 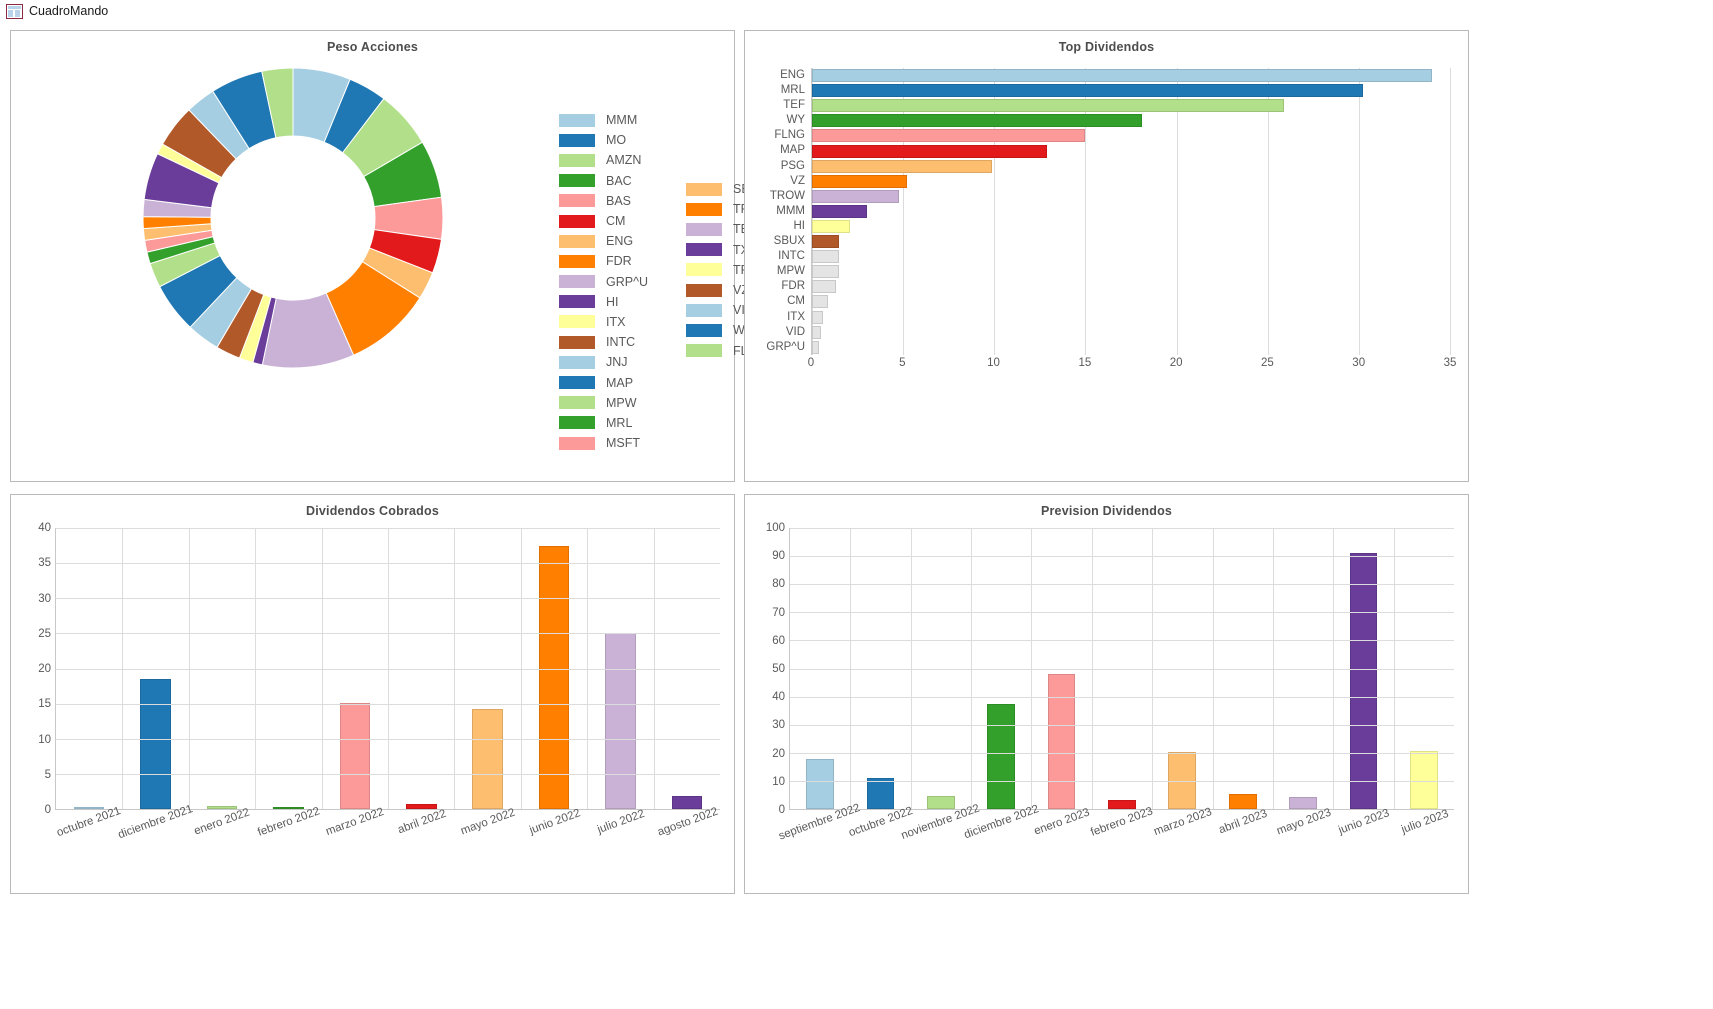 What do you see at coordinates (603, 443) in the screenshot?
I see `pie-legend-item: MSFT` at bounding box center [603, 443].